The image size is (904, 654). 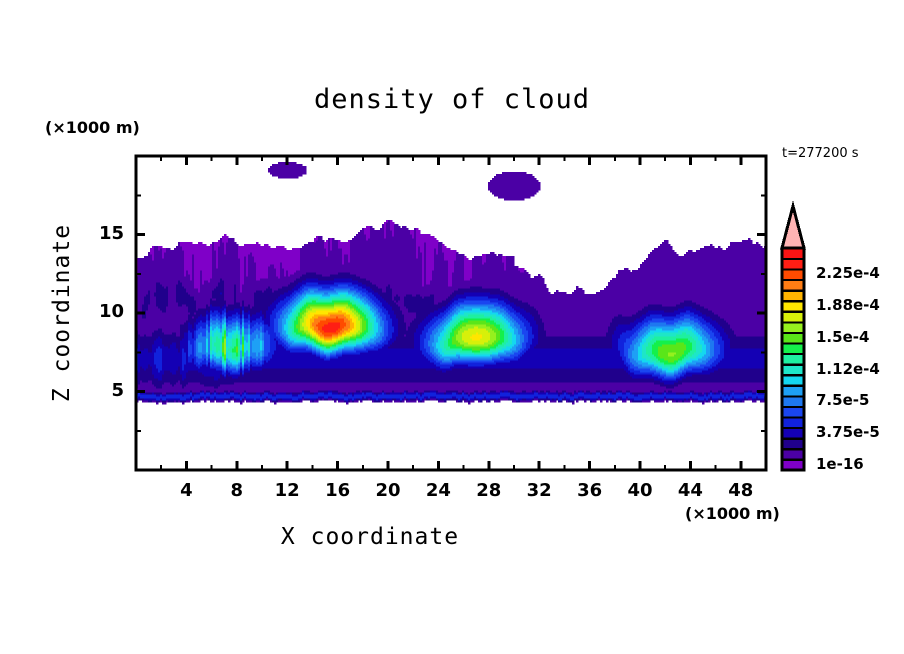 I want to click on x-tick-label: 40, so click(x=640, y=490).